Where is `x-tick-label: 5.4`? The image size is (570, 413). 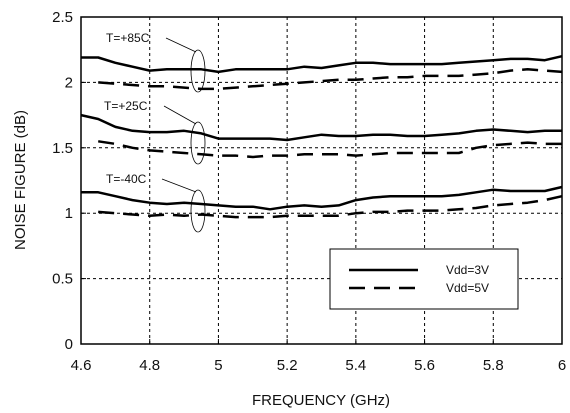 x-tick-label: 5.4 is located at coordinates (355, 365).